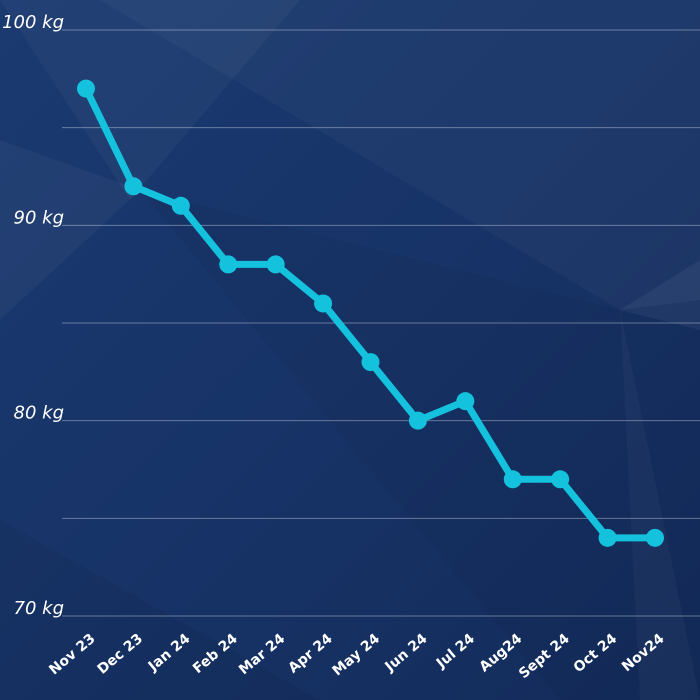  What do you see at coordinates (33, 315) in the screenshot?
I see `y-axis-tick-labels: 70 kg 80 kg 90 kg 100 kg` at bounding box center [33, 315].